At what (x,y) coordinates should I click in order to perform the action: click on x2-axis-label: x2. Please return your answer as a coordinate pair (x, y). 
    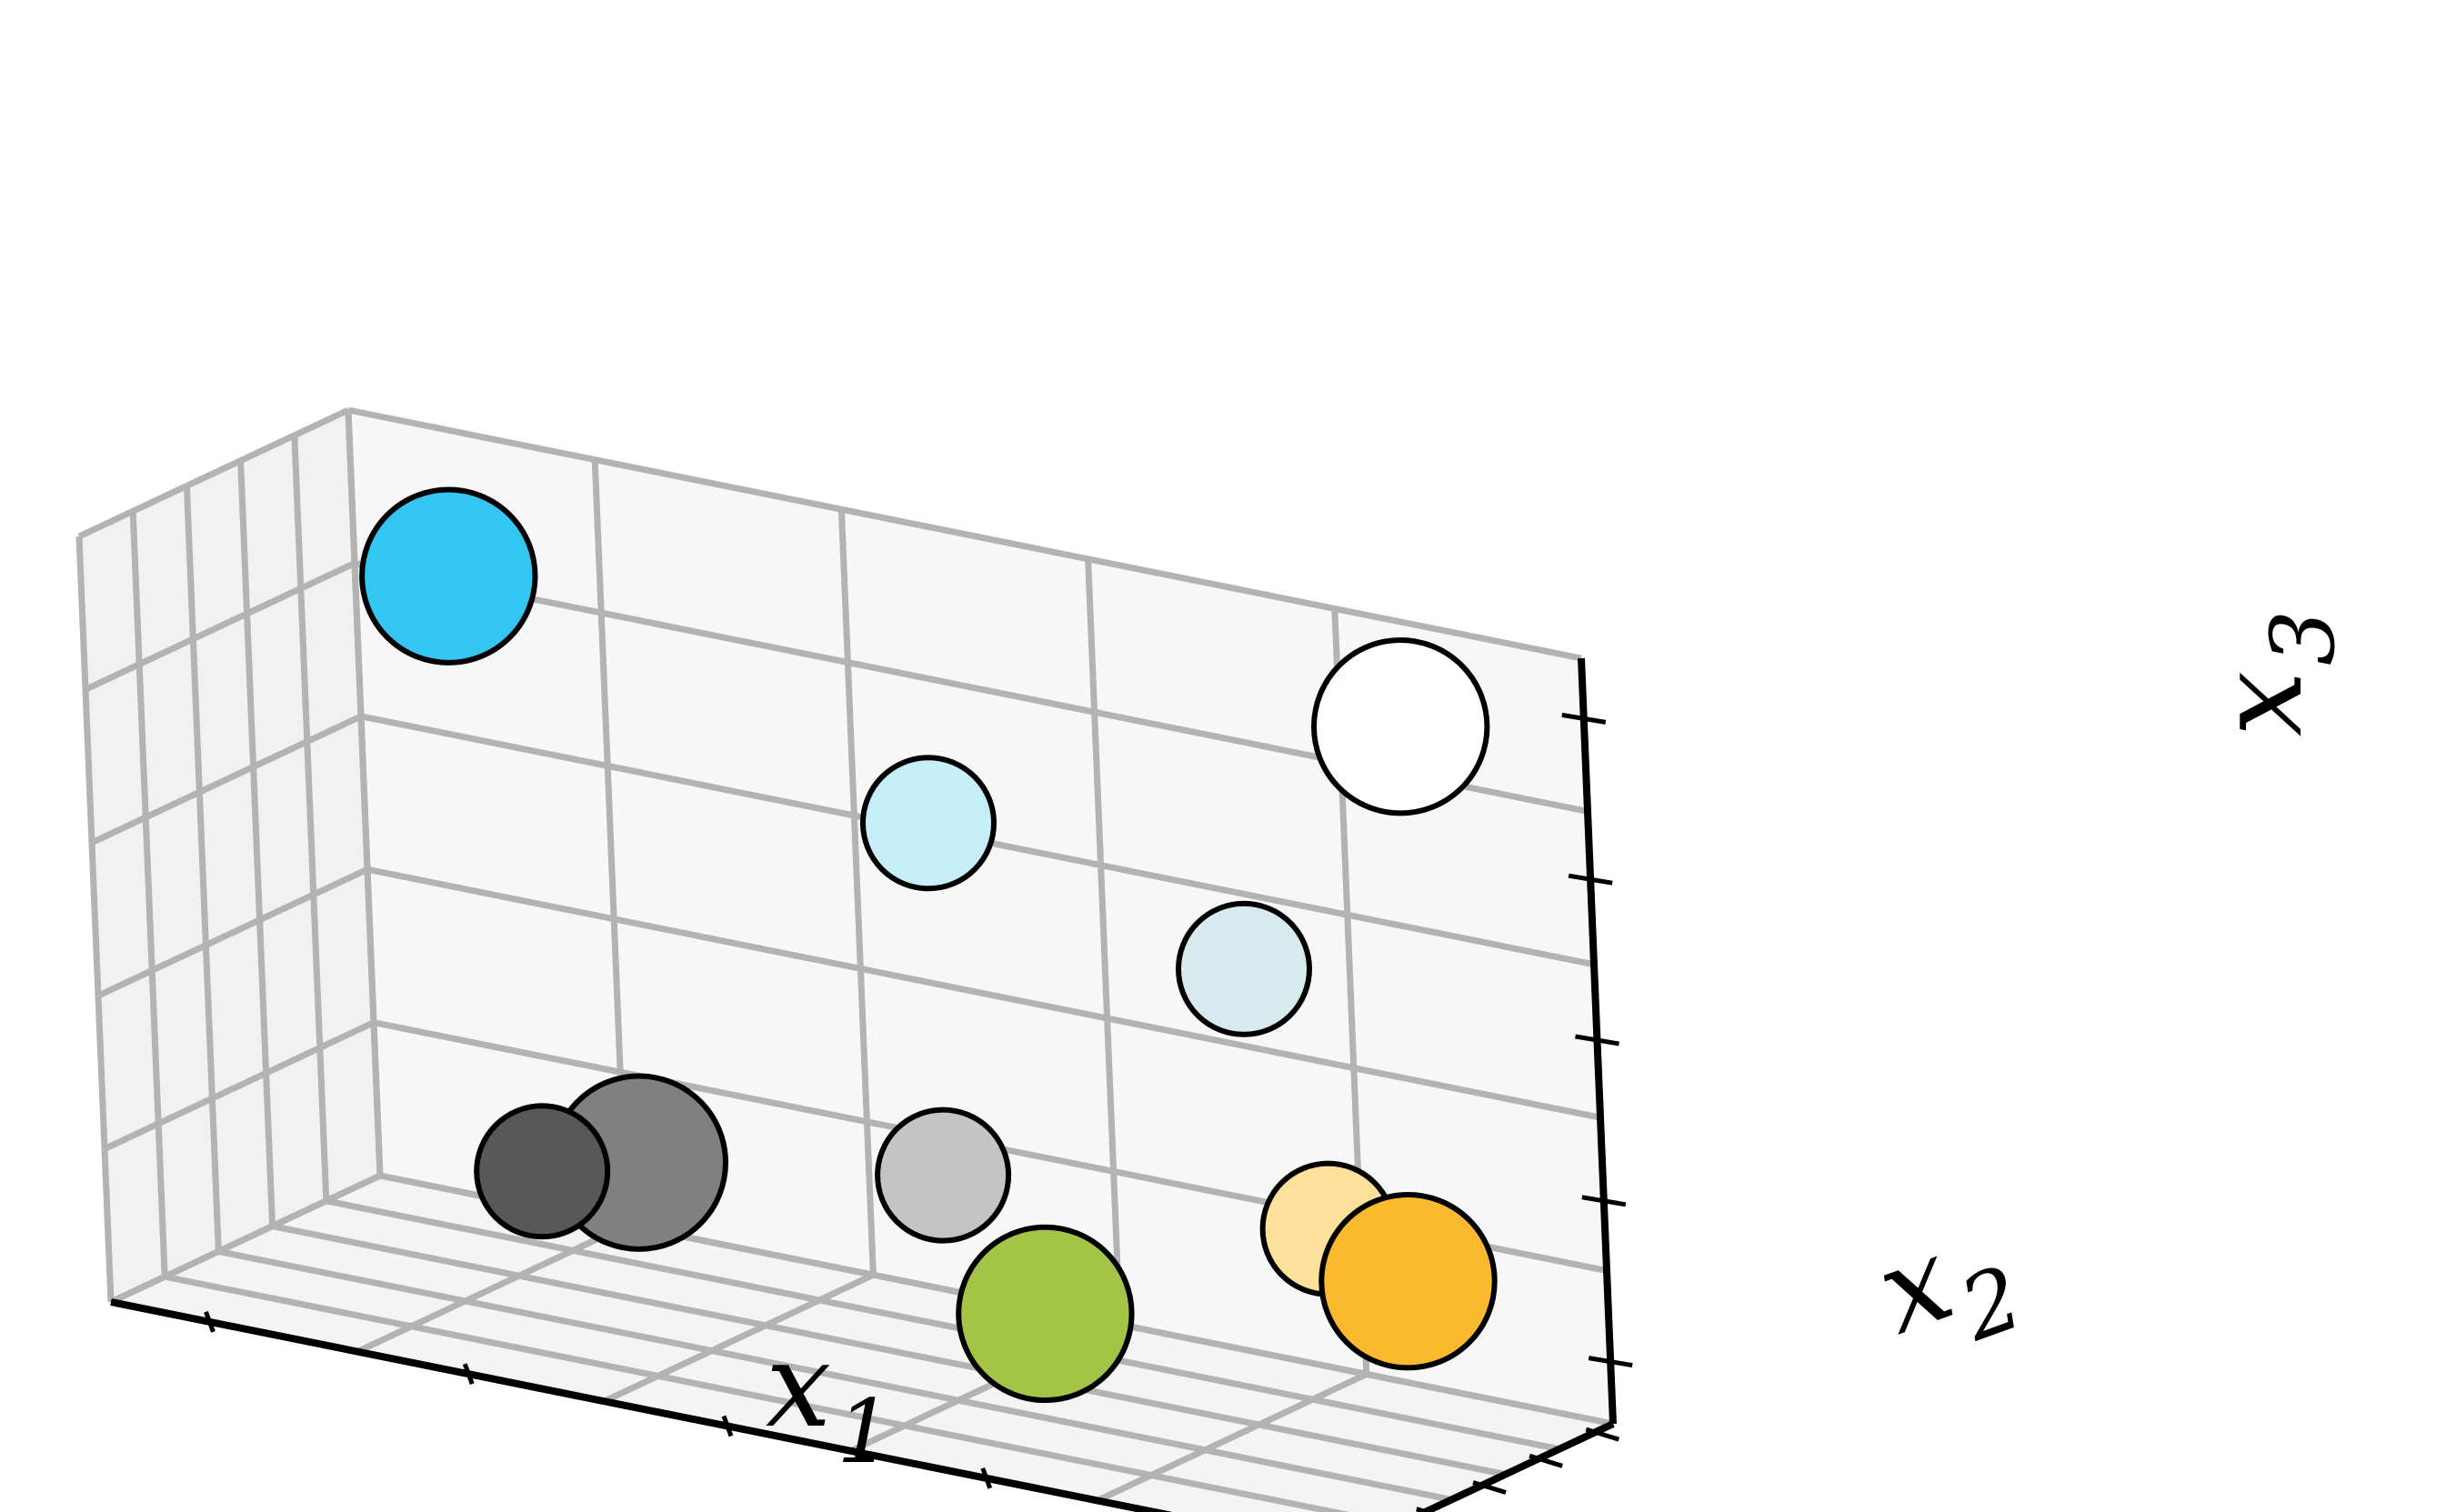
    Looking at the image, I should click on (1948, 1287).